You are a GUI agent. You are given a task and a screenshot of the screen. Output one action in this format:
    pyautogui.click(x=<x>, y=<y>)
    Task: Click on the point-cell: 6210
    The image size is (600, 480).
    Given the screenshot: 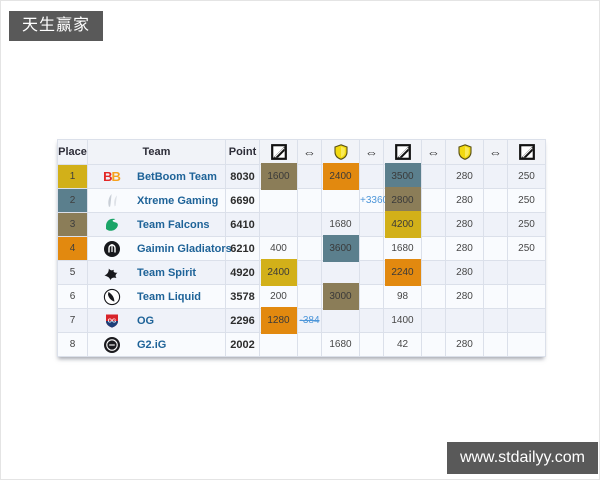 What is the action you would take?
    pyautogui.click(x=242, y=248)
    